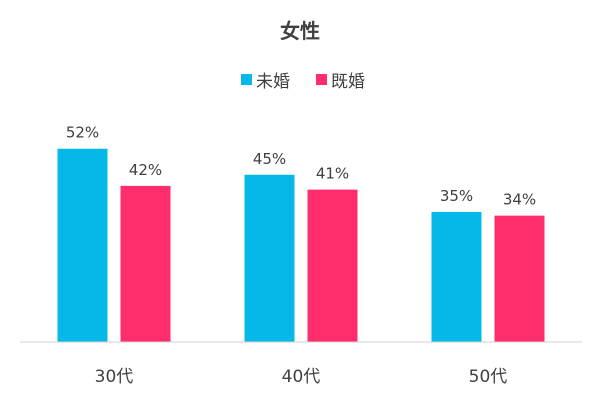  Describe the element at coordinates (456, 196) in the screenshot. I see `data-label: 35%` at that location.